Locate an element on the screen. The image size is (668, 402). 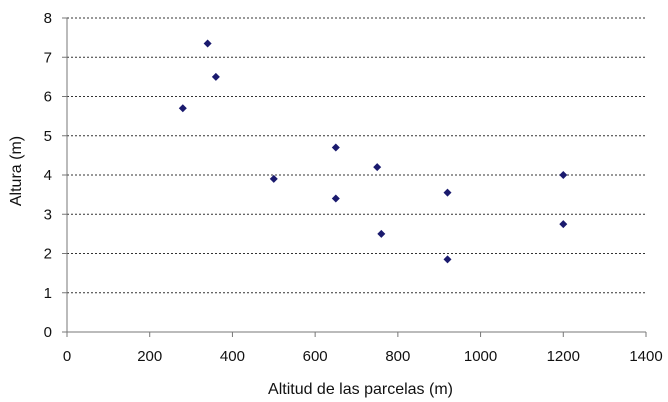
y-tick-label-6: 6 is located at coordinates (48, 97).